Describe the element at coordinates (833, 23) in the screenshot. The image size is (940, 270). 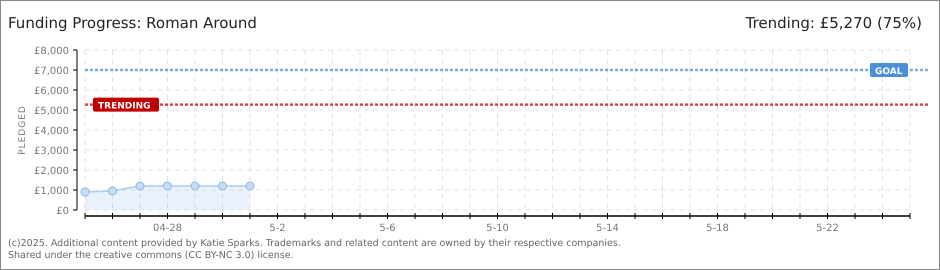
I see `chart-subtitle: Trending: £5,270 (75%)` at that location.